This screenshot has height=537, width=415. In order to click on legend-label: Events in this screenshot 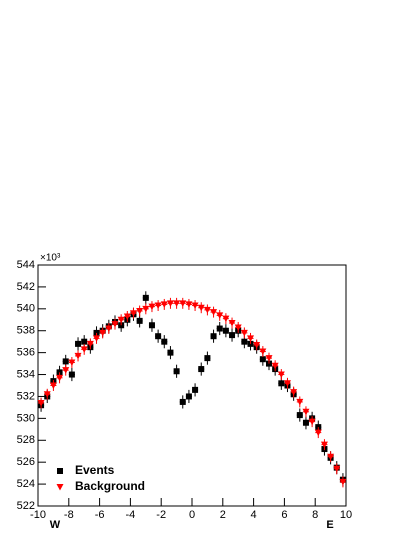, I will do `click(95, 470)`.